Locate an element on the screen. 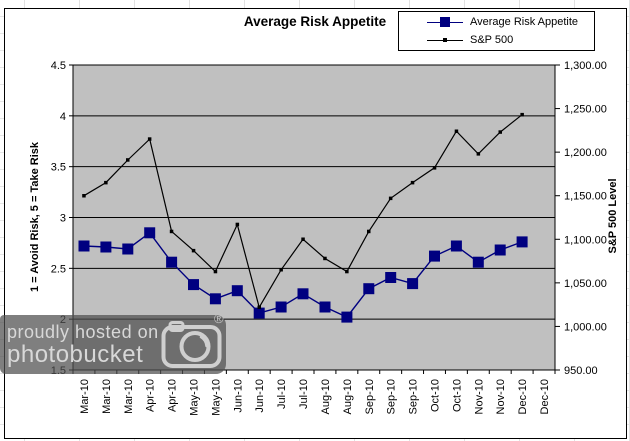  watermark-text: proudly hosted on photobucket is located at coordinates (79, 345).